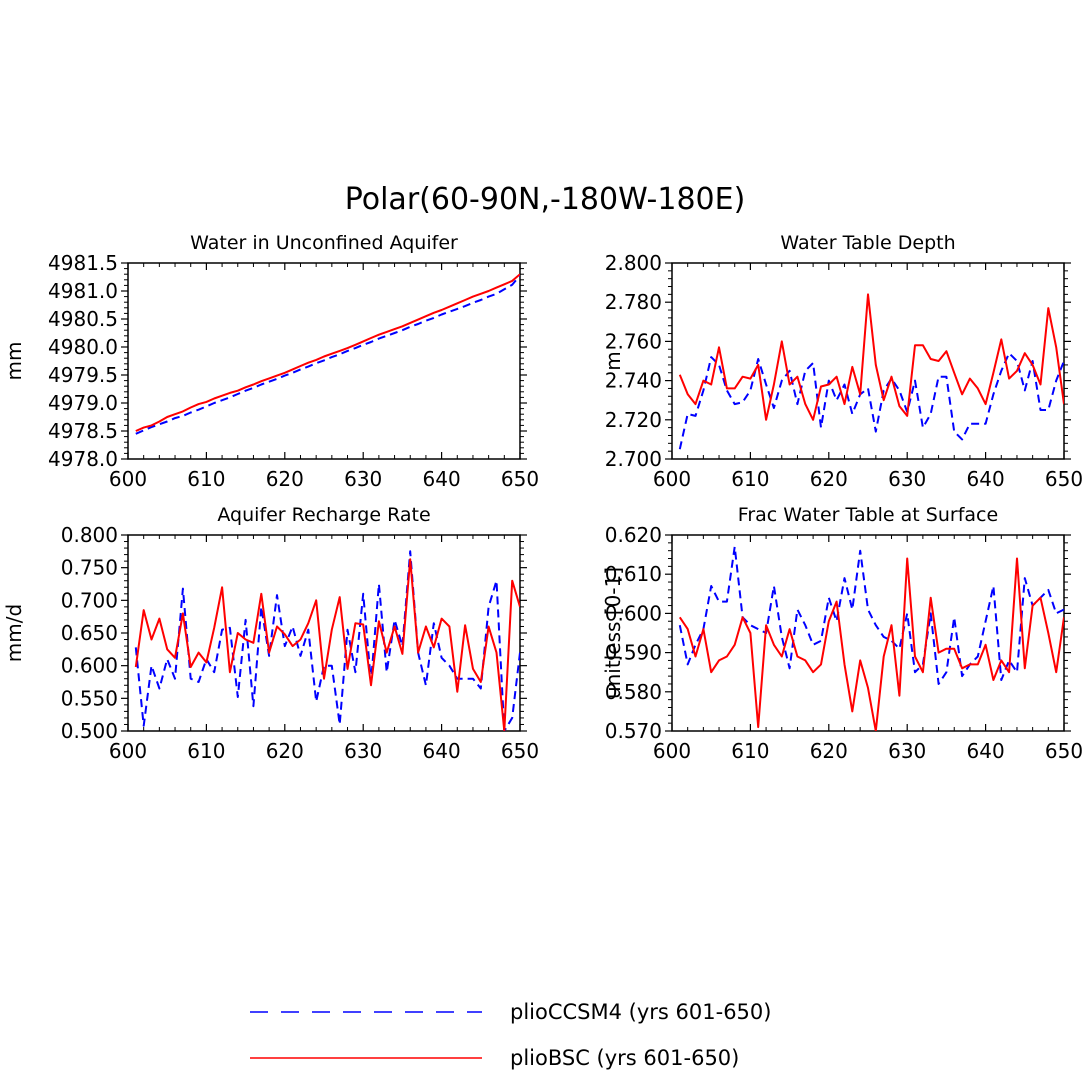  I want to click on y-tick-label: 2.760, so click(633, 341).